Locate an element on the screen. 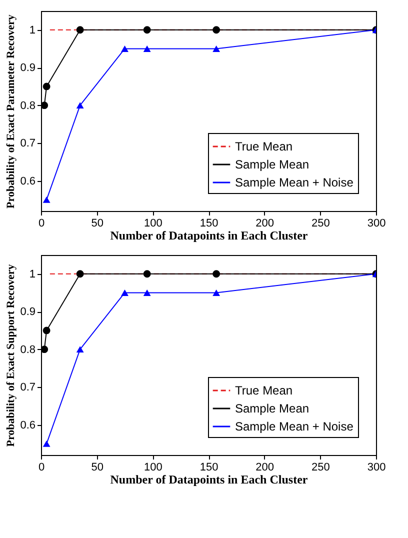  y-axis-title: Probability of Exact Parameter Recovery is located at coordinates (11, 111).